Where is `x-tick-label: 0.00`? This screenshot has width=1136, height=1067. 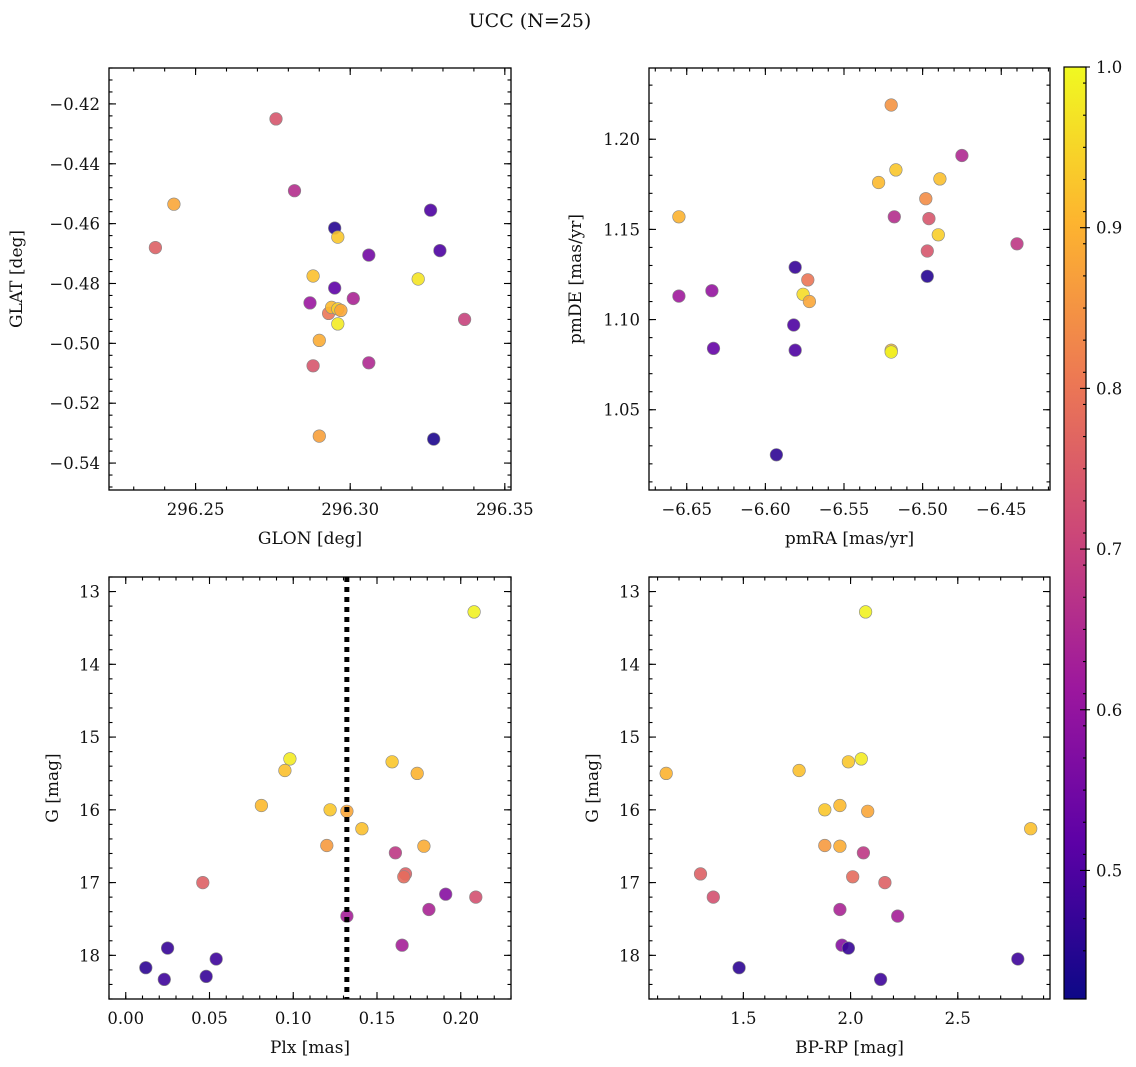 x-tick-label: 0.00 is located at coordinates (125, 1018).